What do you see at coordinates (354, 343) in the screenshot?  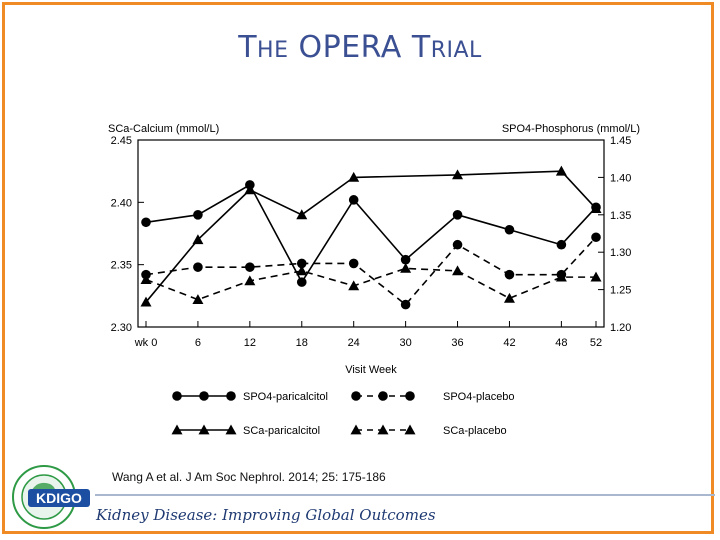 I see `x-tick-label: 24` at bounding box center [354, 343].